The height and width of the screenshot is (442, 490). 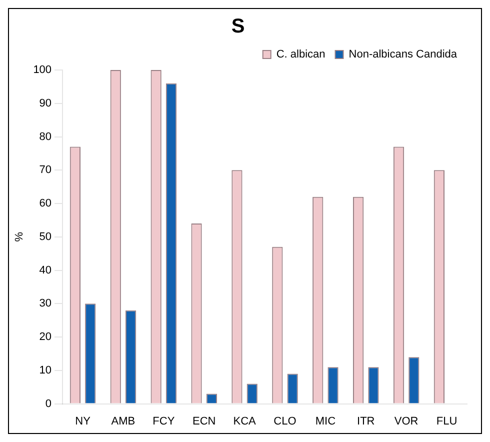 What do you see at coordinates (20, 237) in the screenshot?
I see `y-axis-title: %` at bounding box center [20, 237].